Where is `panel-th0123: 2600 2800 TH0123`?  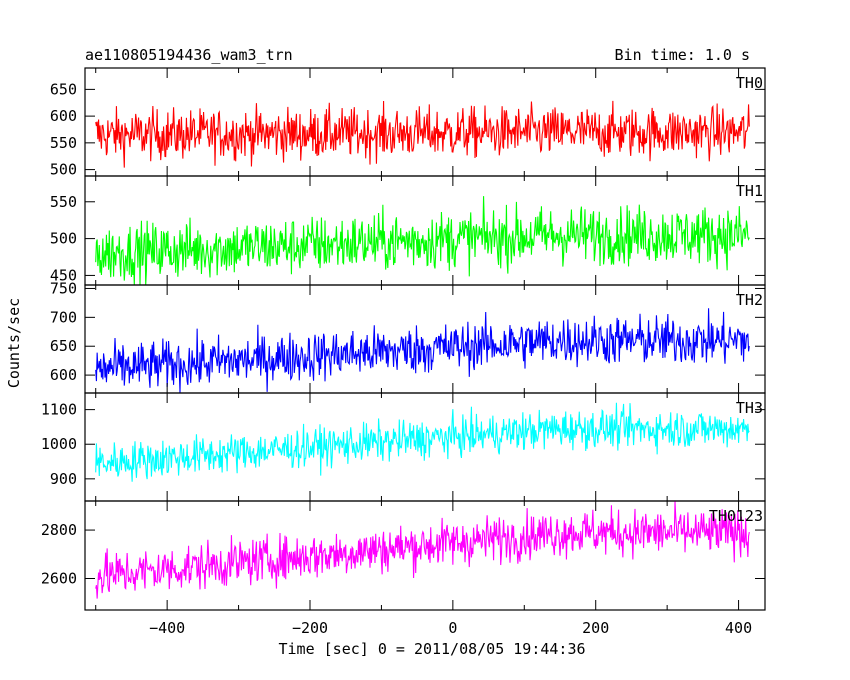
panel-th0123: 2600 2800 TH0123 is located at coordinates (403, 555).